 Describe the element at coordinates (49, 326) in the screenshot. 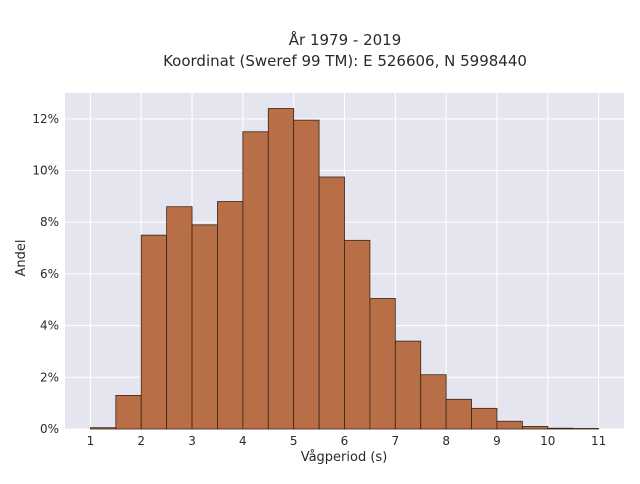

I see `y-tick-label: 4%` at that location.